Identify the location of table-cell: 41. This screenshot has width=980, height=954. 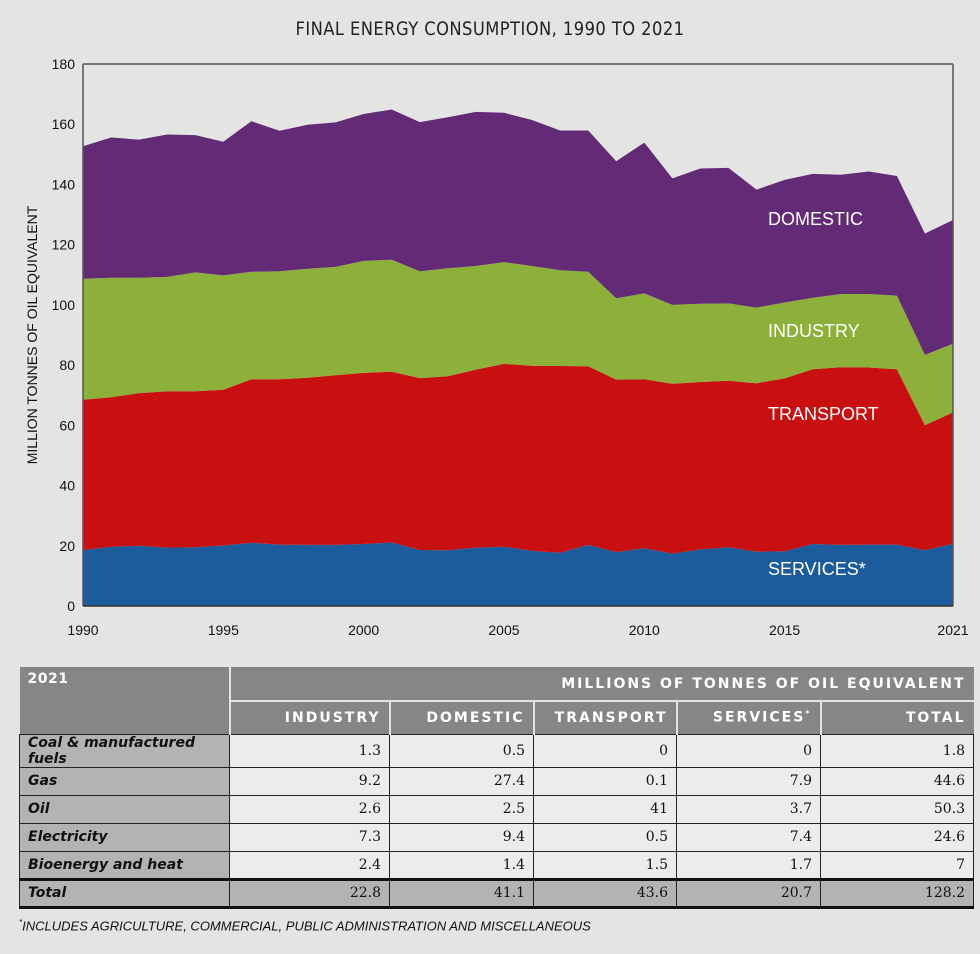
(605, 809).